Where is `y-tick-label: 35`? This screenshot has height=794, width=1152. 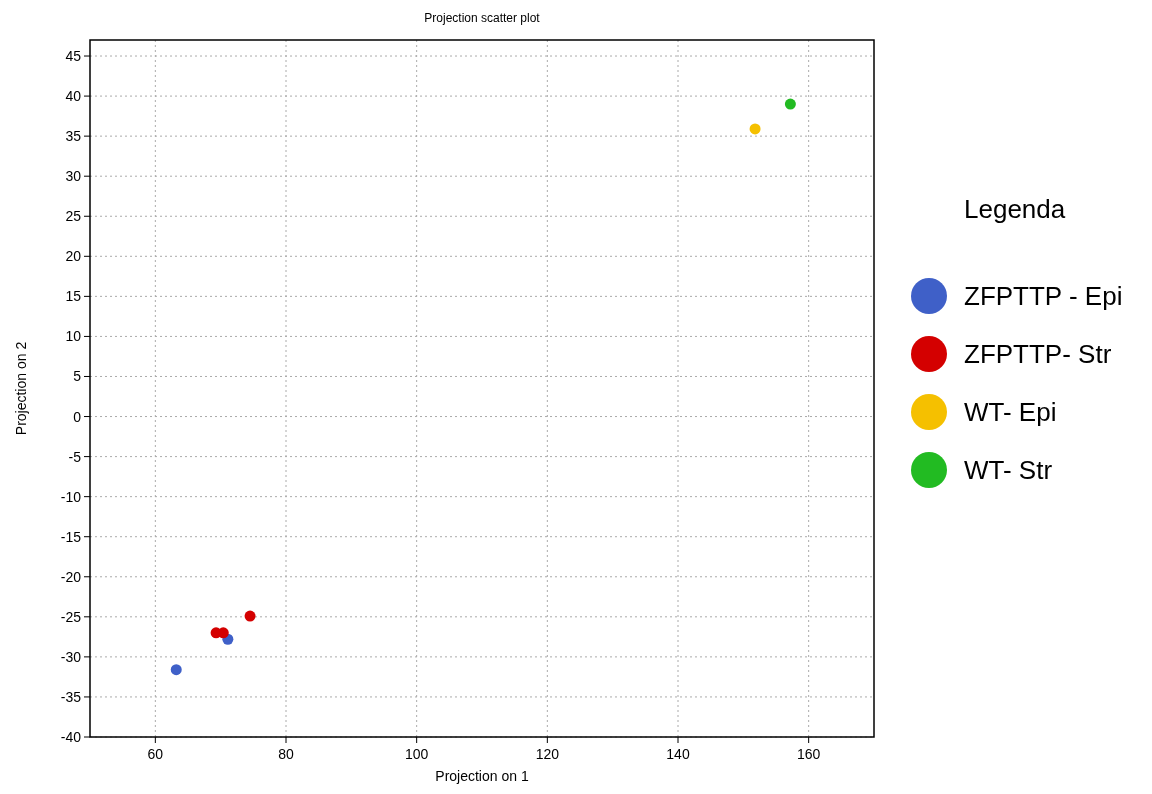
y-tick-label: 35 is located at coordinates (73, 136).